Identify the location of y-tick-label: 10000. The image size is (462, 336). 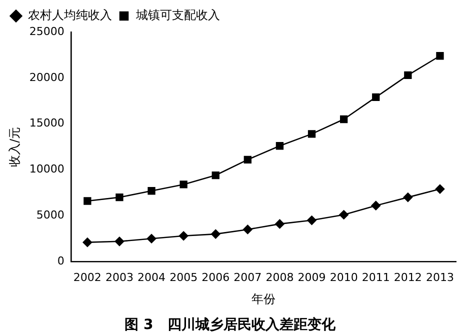
(46, 169).